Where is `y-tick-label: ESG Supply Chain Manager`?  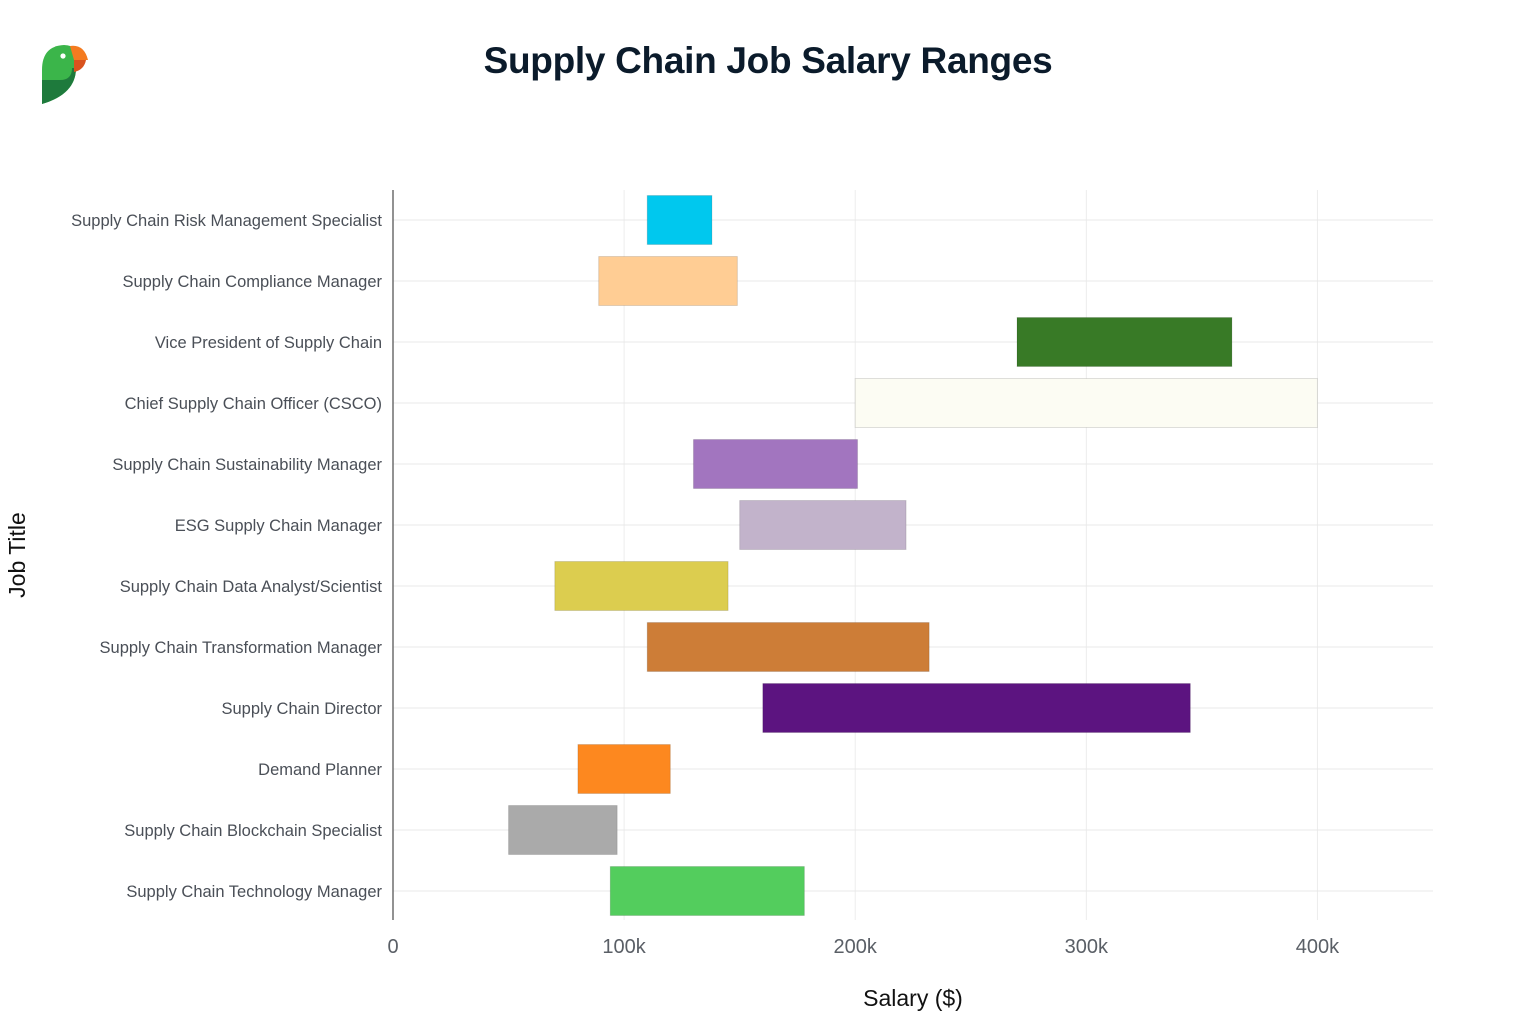
y-tick-label: ESG Supply Chain Manager is located at coordinates (279, 526).